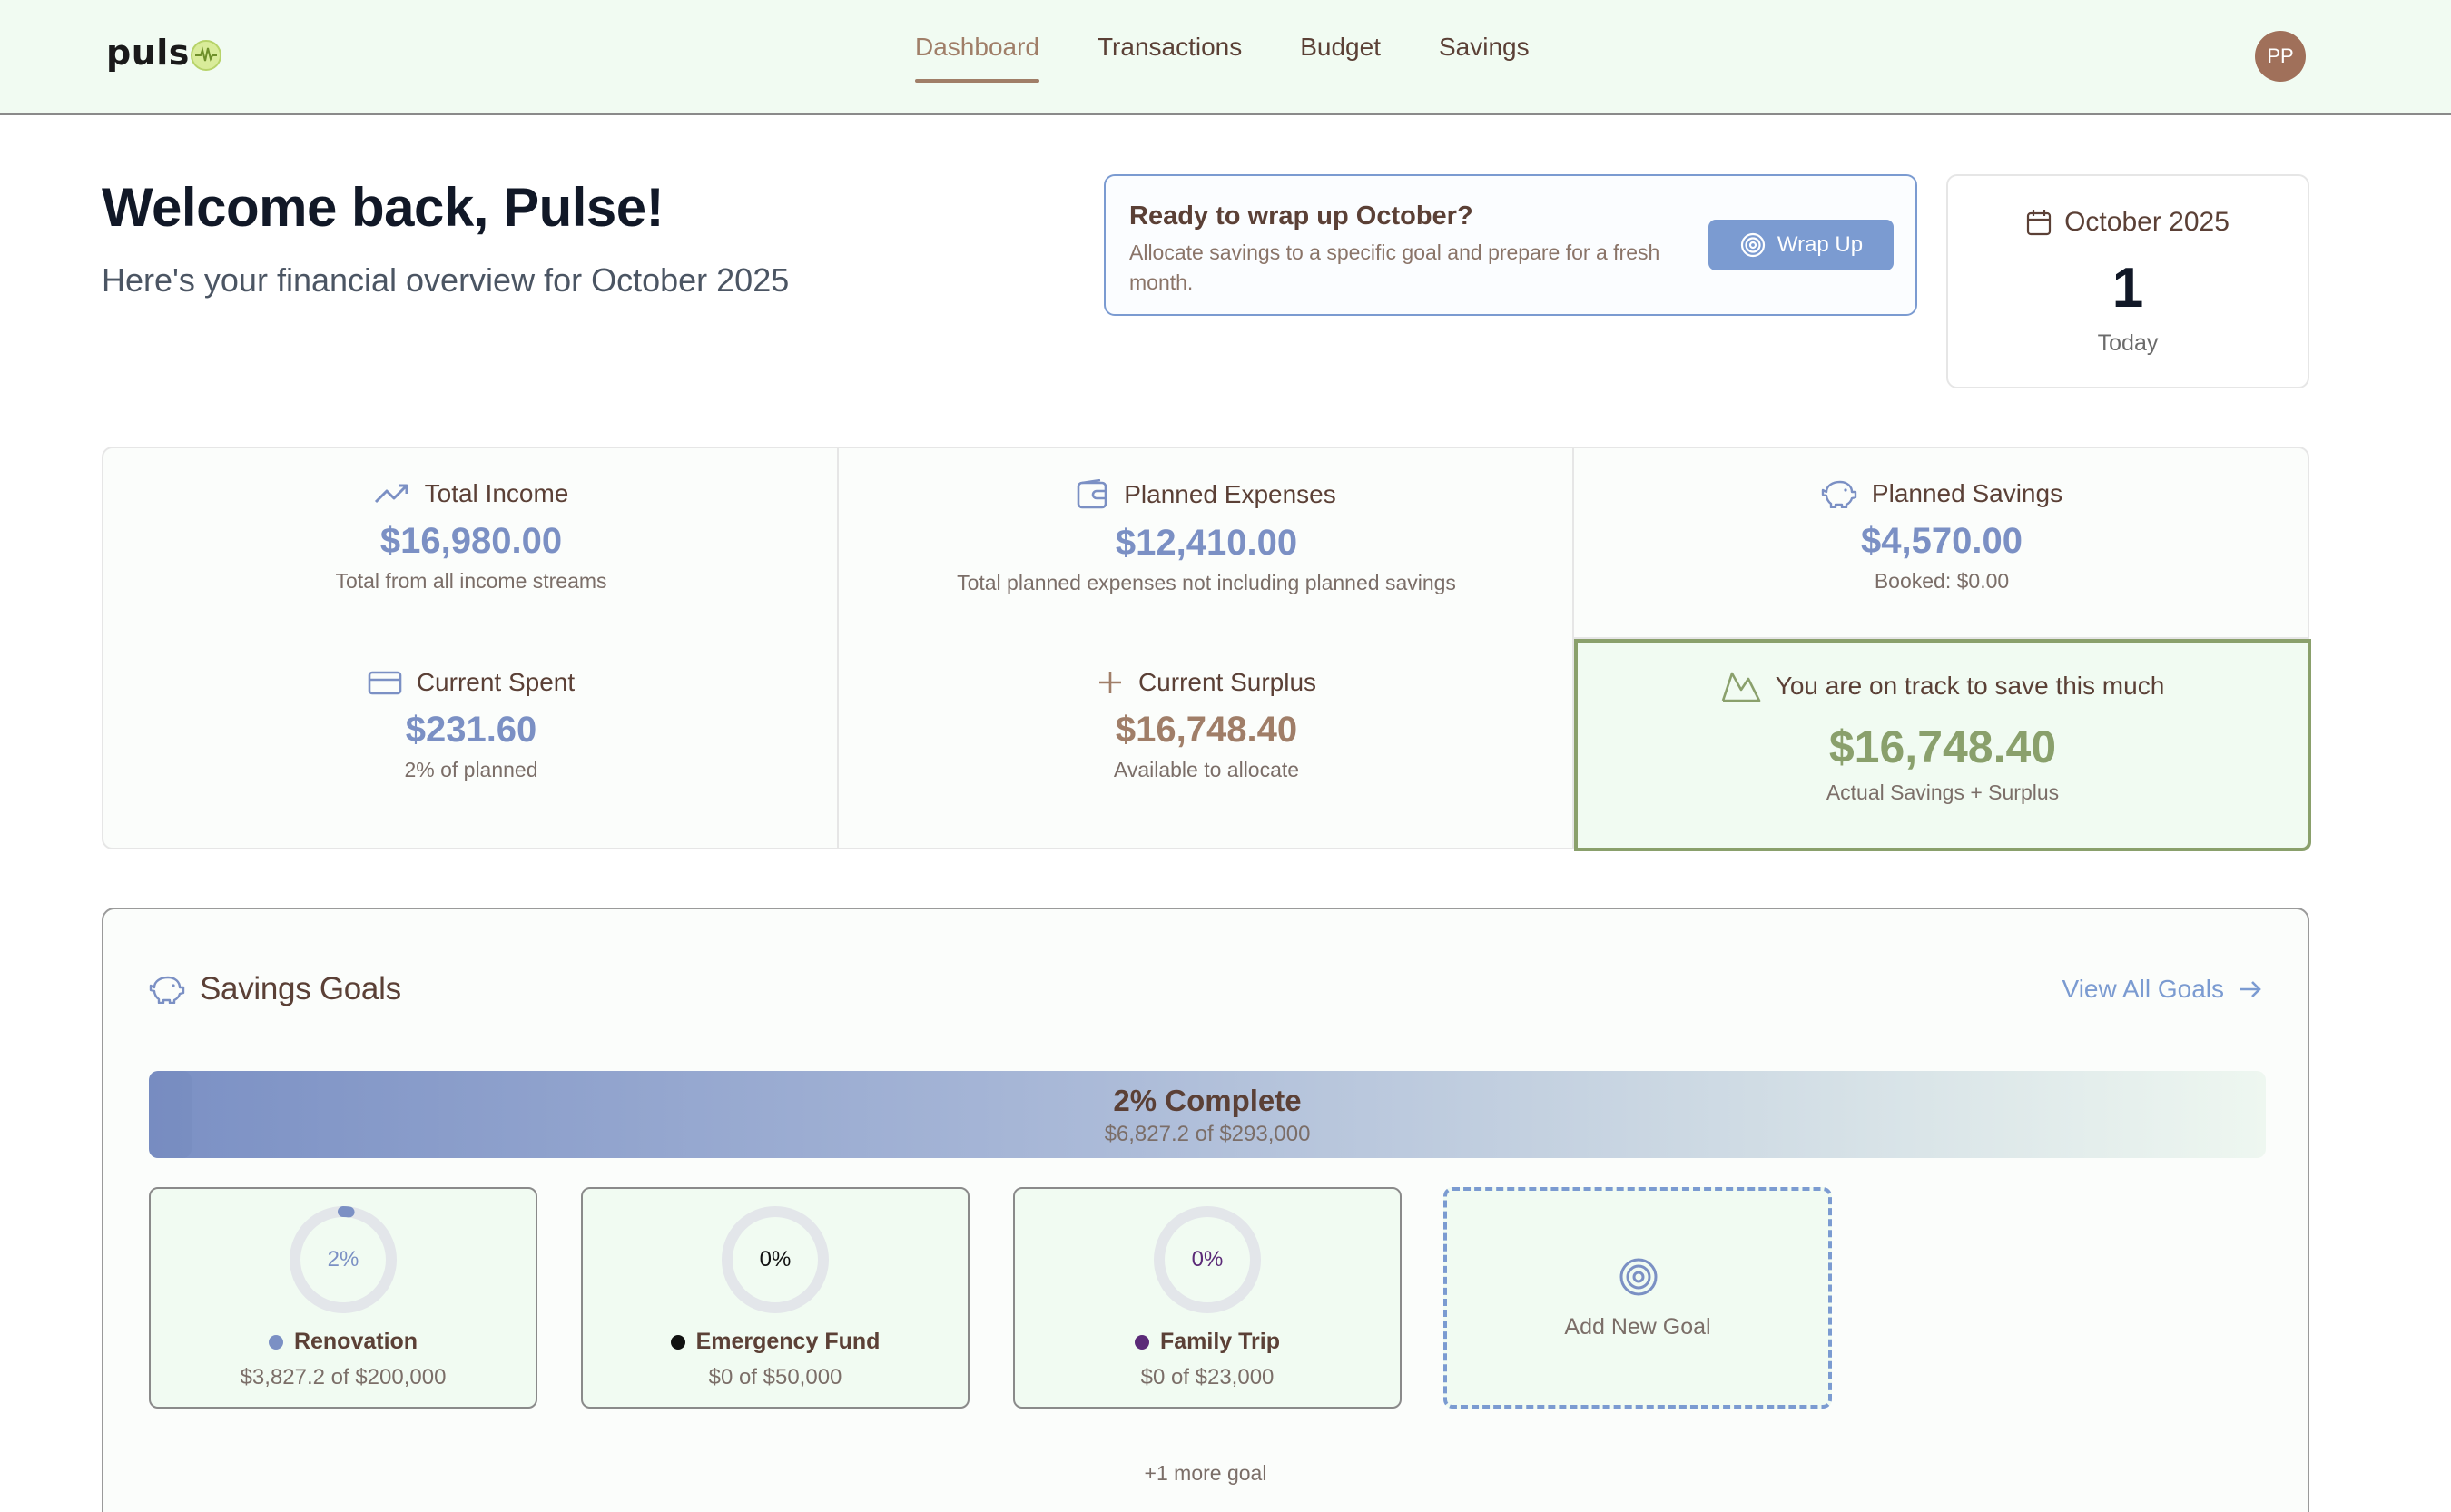 Image resolution: width=2451 pixels, height=1512 pixels. Describe the element at coordinates (496, 493) in the screenshot. I see `stat-label: Total Income` at that location.